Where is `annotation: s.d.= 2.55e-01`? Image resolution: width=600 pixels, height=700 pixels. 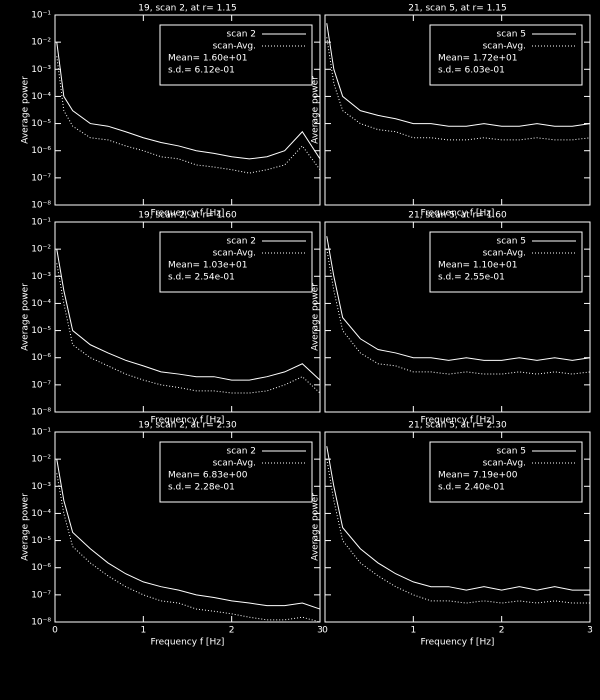
annotation: s.d.= 2.55e-01 is located at coordinates (471, 278).